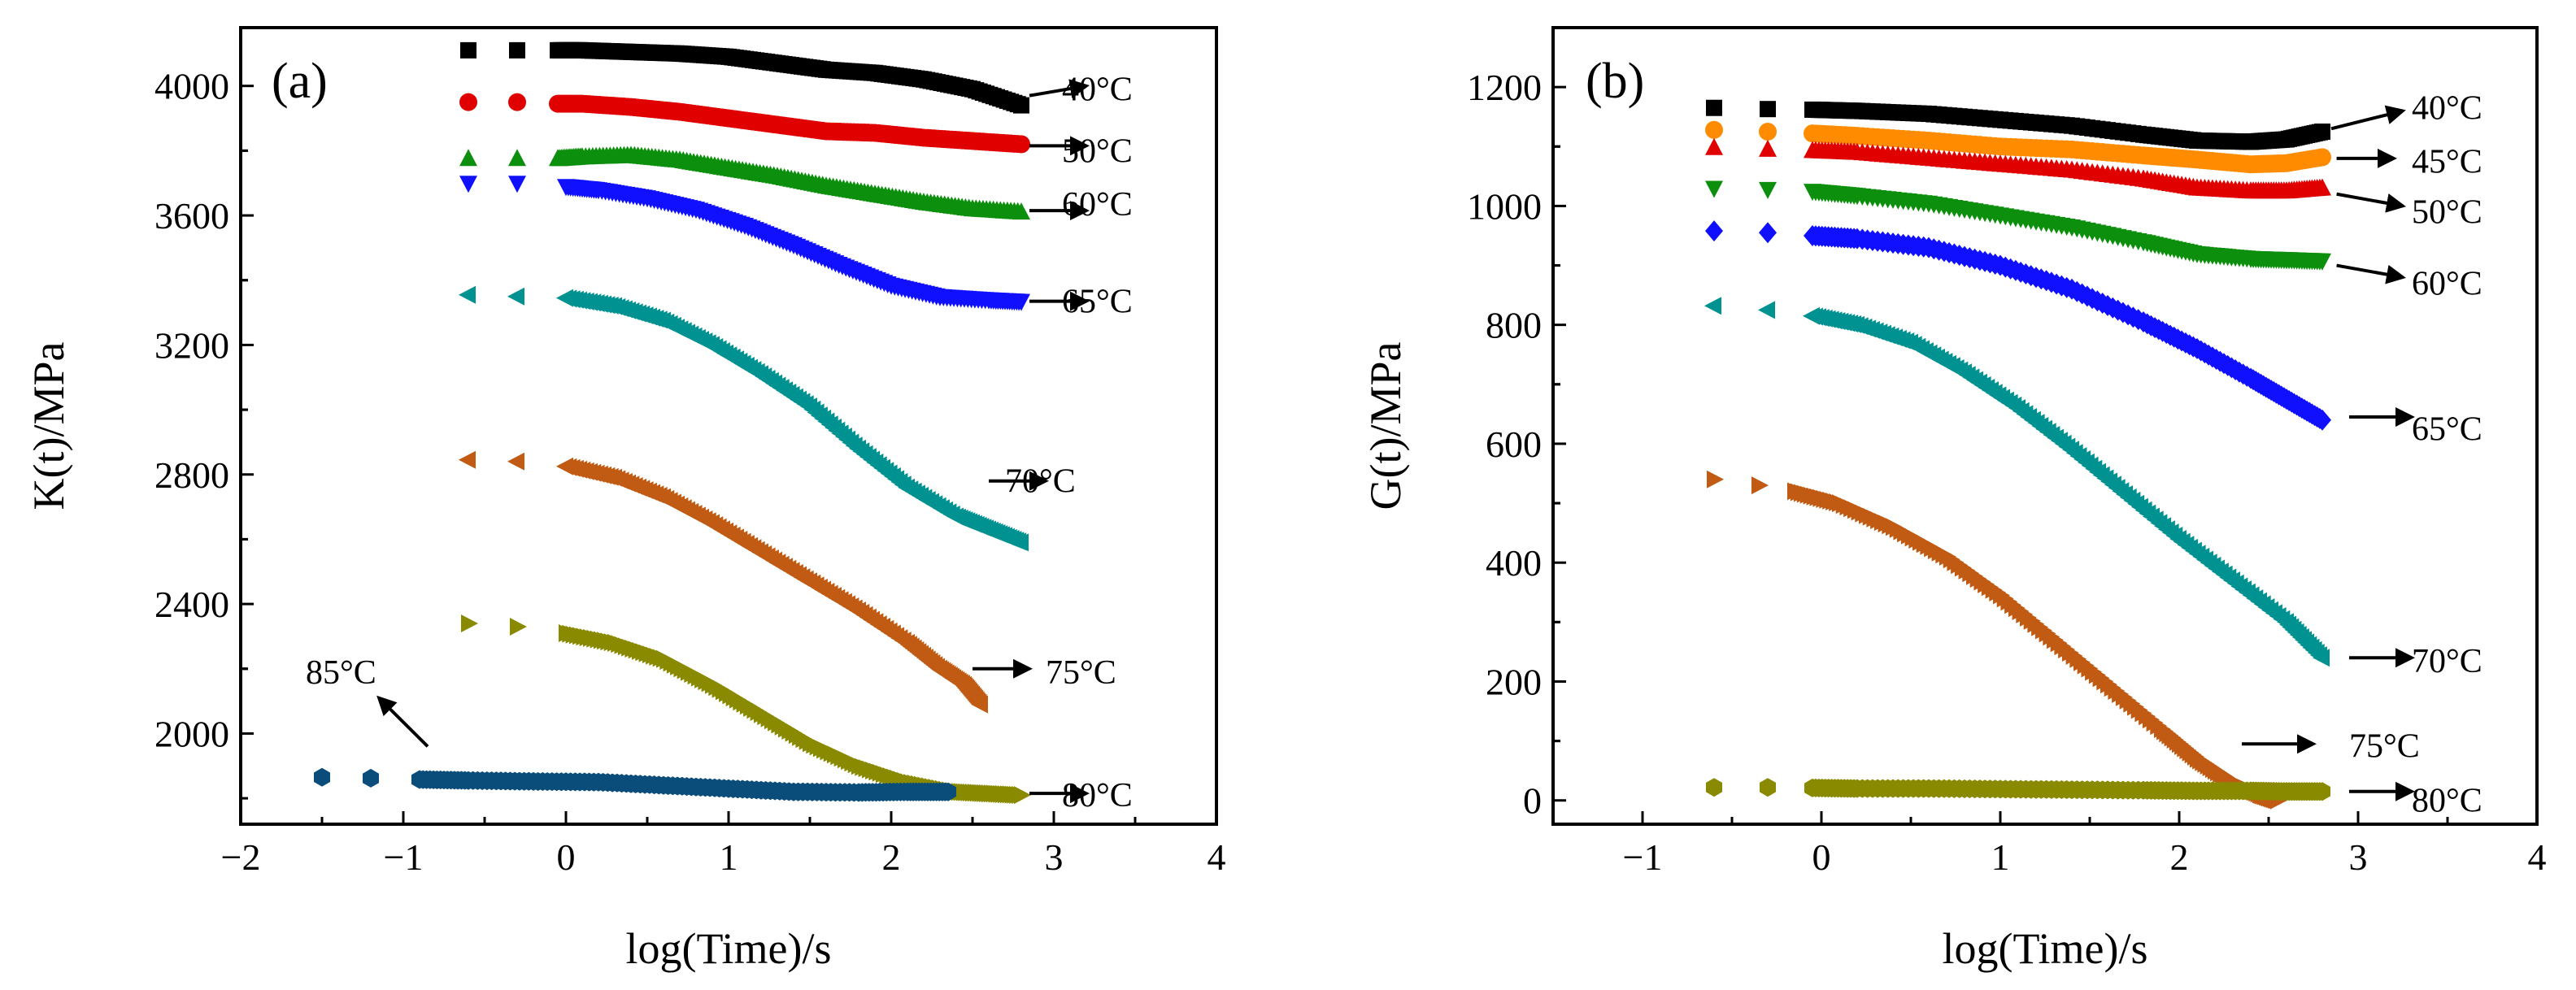 This screenshot has height=990, width=2576. What do you see at coordinates (2179, 857) in the screenshot?
I see `x-tick-label: 2` at bounding box center [2179, 857].